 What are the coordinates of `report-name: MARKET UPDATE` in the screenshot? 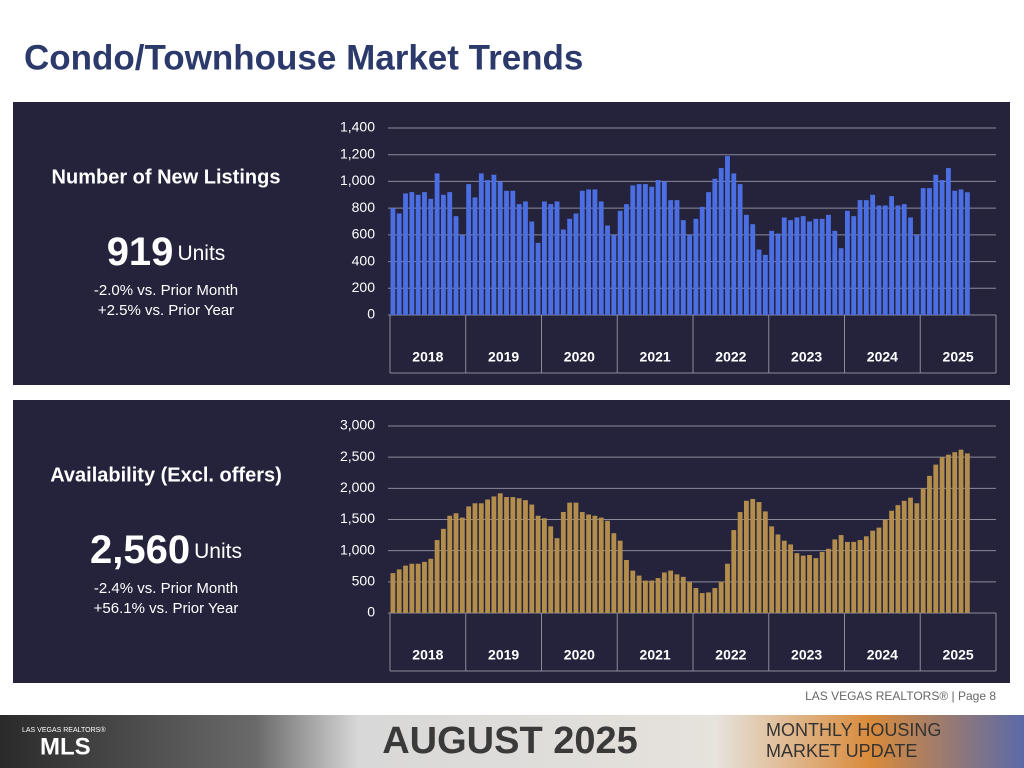 It's located at (841, 751).